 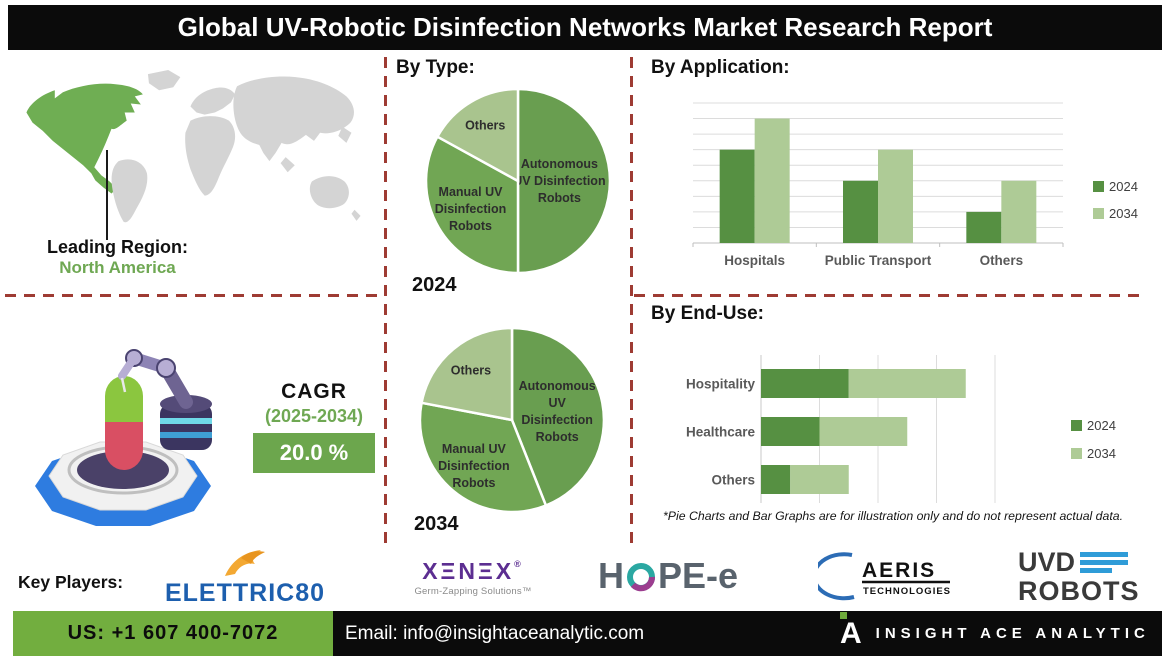 What do you see at coordinates (186, 421) in the screenshot?
I see `robot-base-band1` at bounding box center [186, 421].